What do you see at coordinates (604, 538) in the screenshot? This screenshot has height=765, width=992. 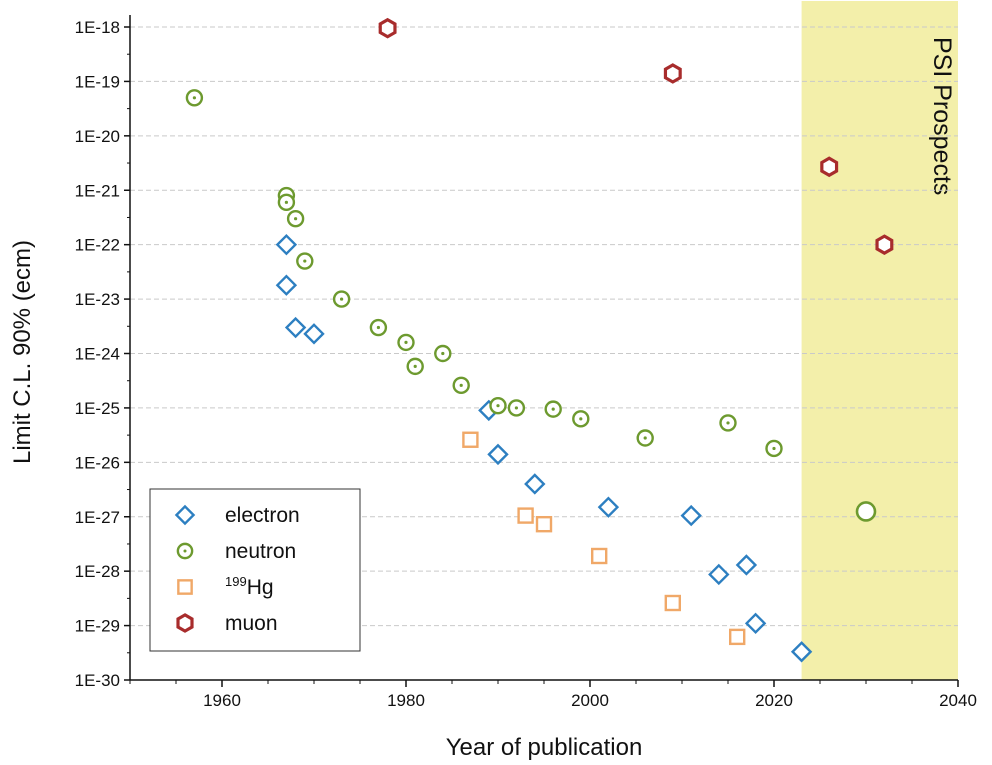 I see `series-199hg` at bounding box center [604, 538].